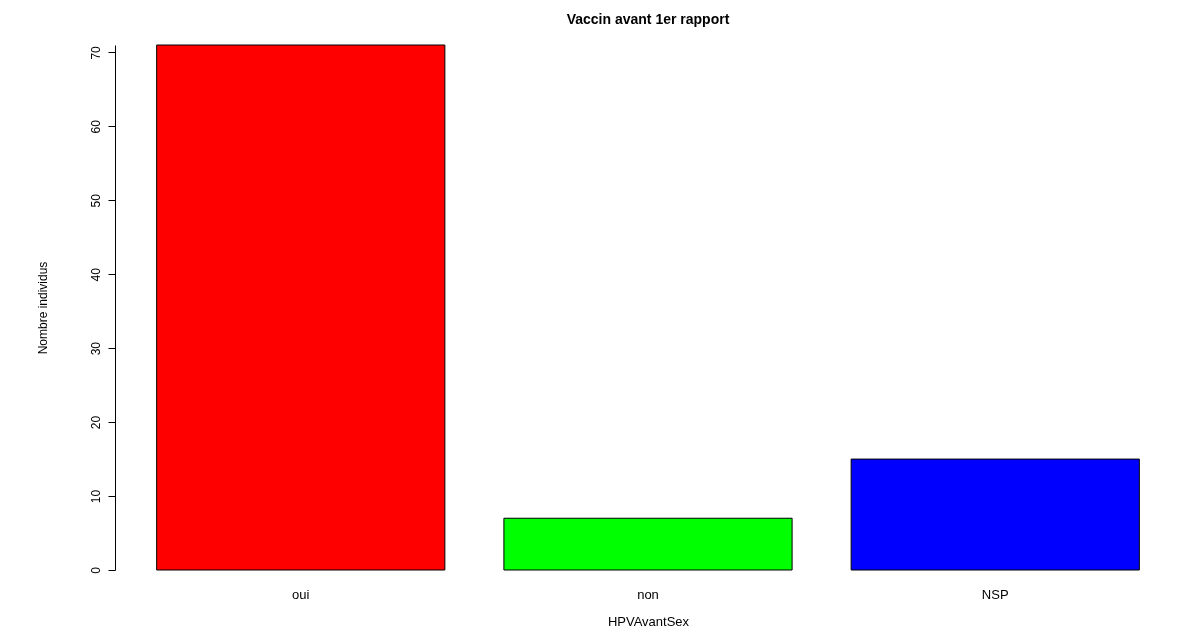 The height and width of the screenshot is (635, 1183). Describe the element at coordinates (95, 496) in the screenshot. I see `y-tick-label: 10` at that location.